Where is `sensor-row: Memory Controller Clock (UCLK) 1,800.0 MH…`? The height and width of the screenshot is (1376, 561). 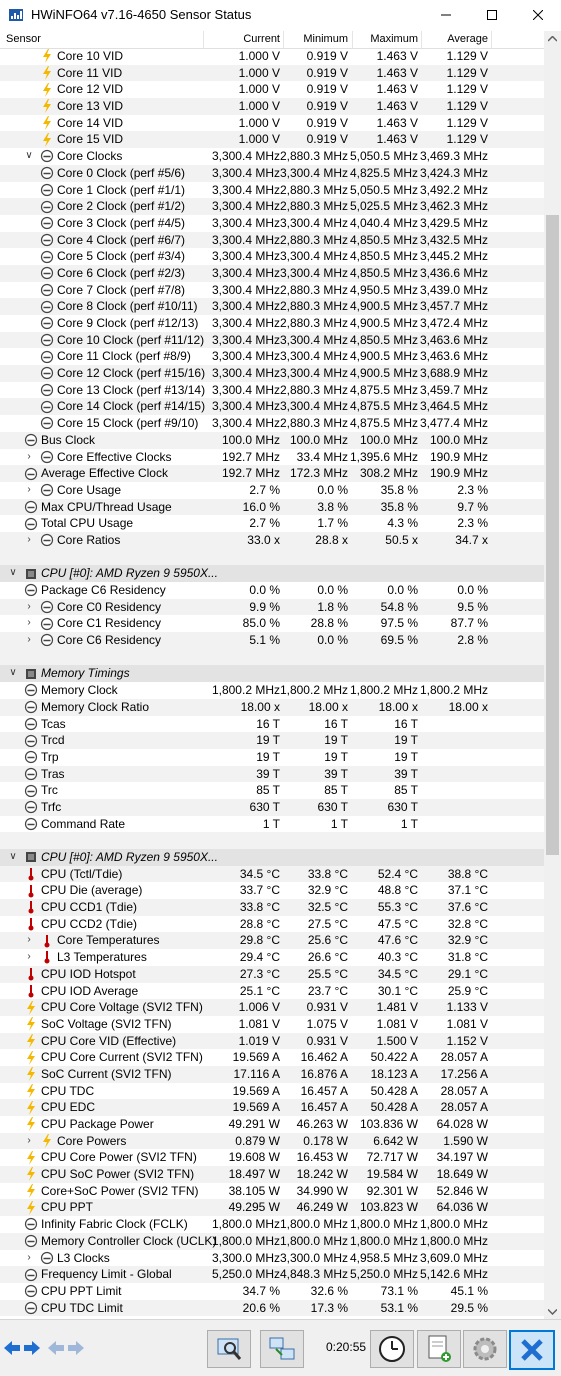
sensor-row: Memory Controller Clock (UCLK) 1,800.0 MH… is located at coordinates (272, 1241).